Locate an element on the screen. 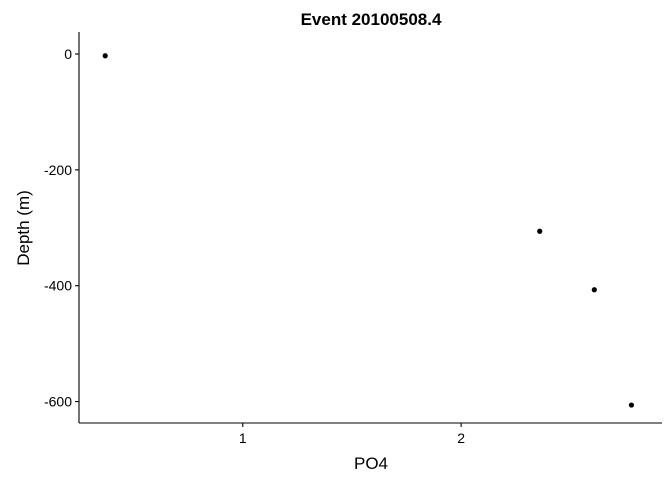 The image size is (672, 480). y-tick-label: -200 is located at coordinates (58, 170).